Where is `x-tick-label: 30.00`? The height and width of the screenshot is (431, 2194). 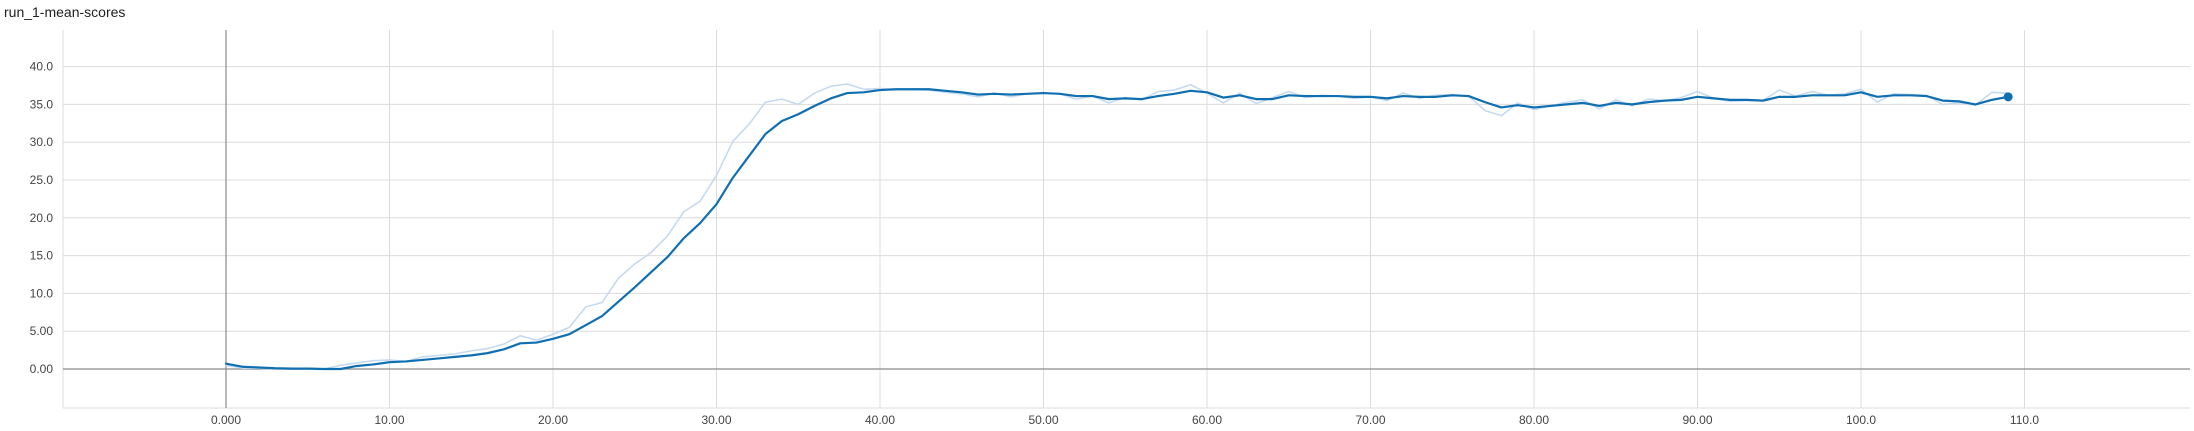
x-tick-label: 30.00 is located at coordinates (716, 420).